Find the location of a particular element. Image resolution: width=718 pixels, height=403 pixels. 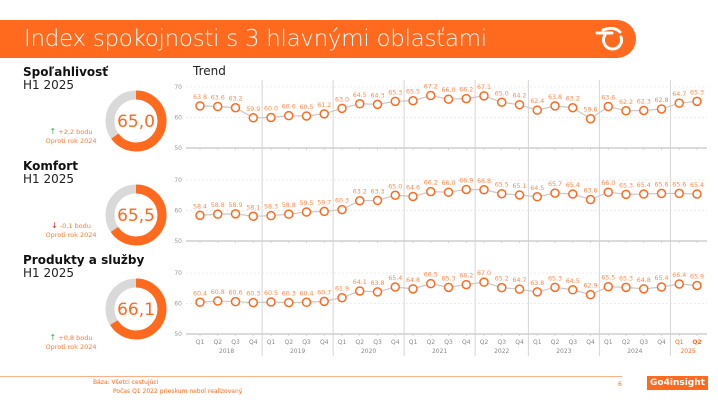

trend-label: Trend is located at coordinates (209, 71).